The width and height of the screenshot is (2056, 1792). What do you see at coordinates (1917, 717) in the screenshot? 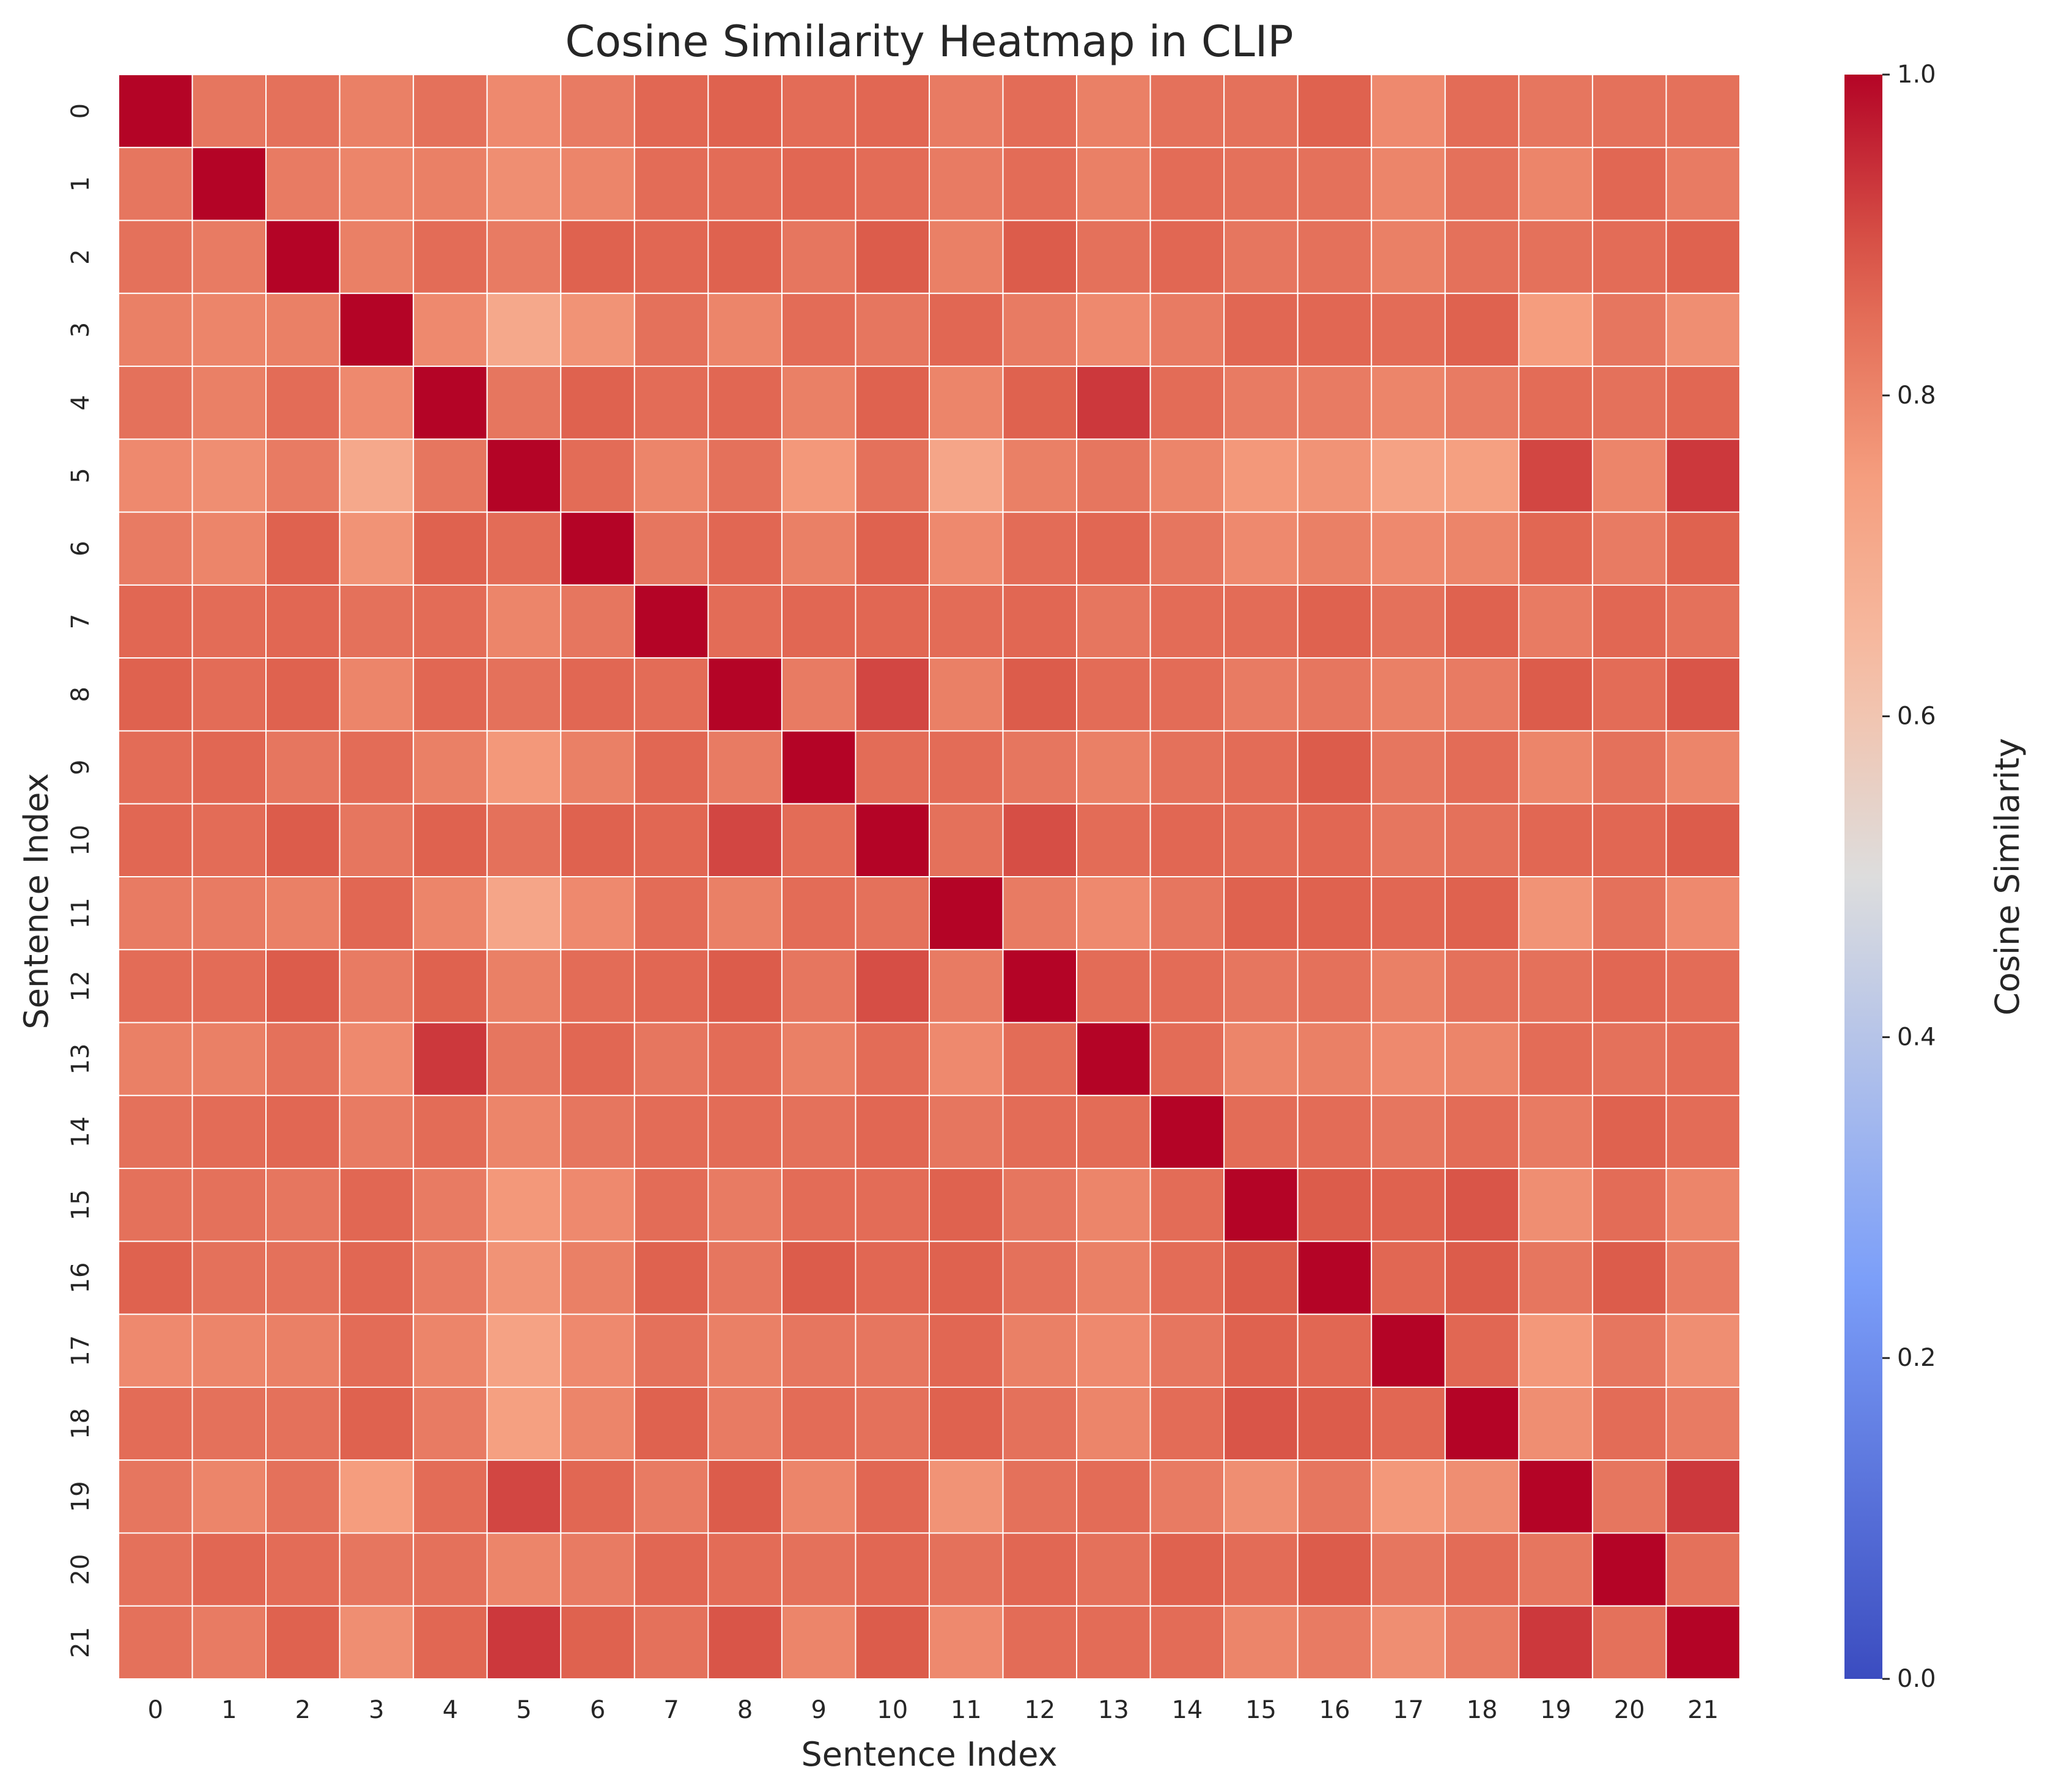
I see `colorbar-tick-label: 0.6` at bounding box center [1917, 717].